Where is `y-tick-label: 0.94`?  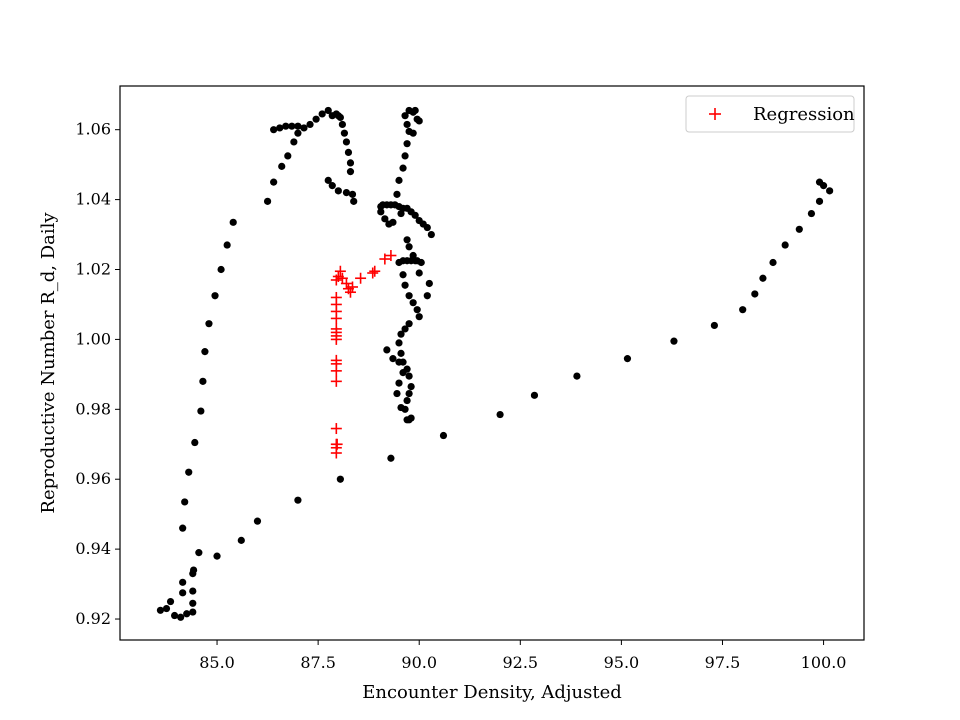 y-tick-label: 0.94 is located at coordinates (93, 548).